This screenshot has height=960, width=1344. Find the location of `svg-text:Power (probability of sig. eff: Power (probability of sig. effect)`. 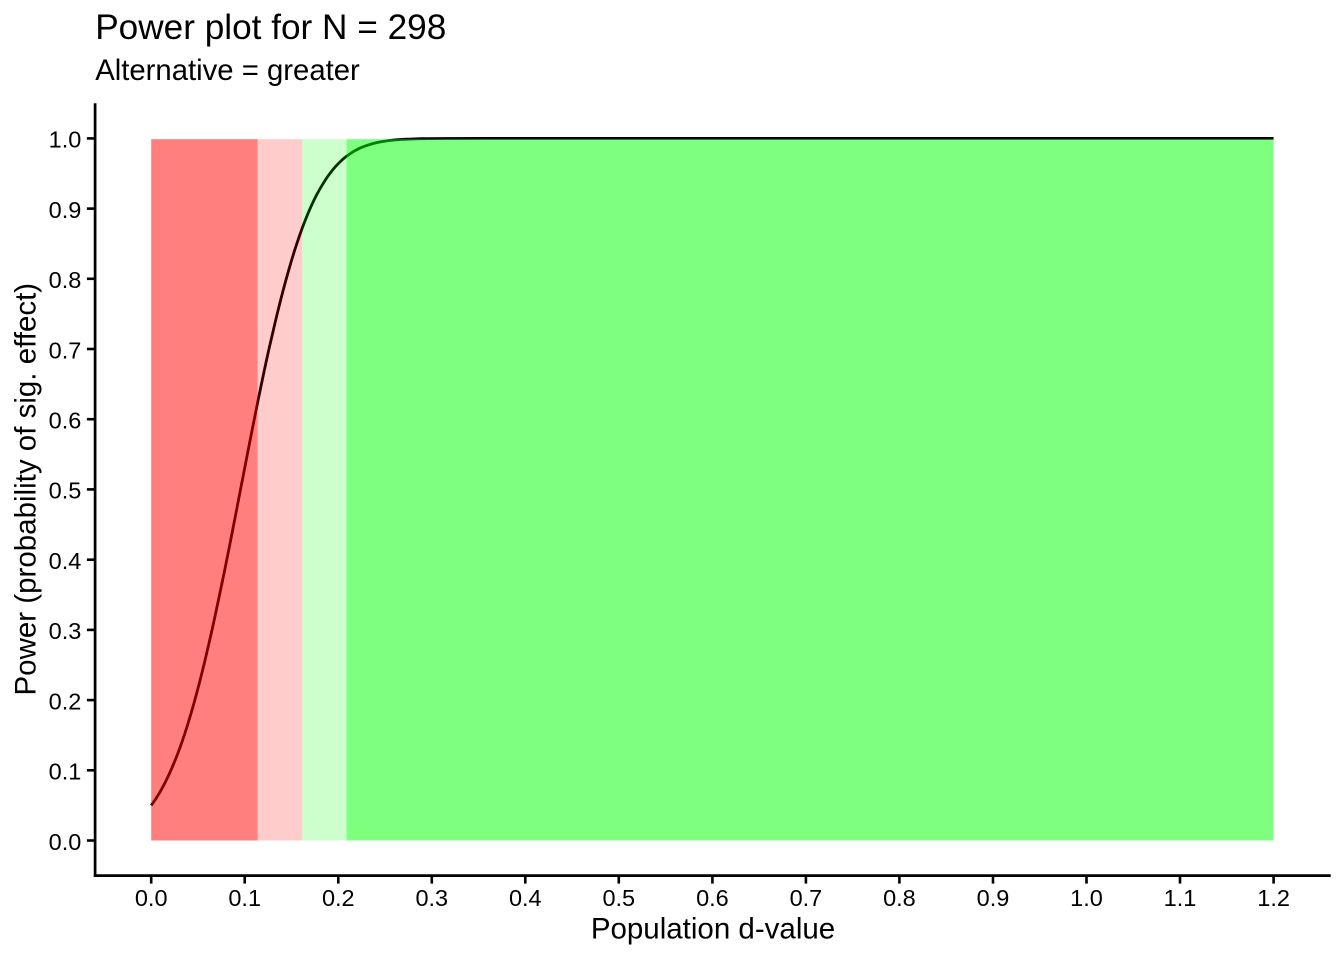

svg-text:Power (probability of sig. eff: Power (probability of sig. effect) is located at coordinates (25, 489).